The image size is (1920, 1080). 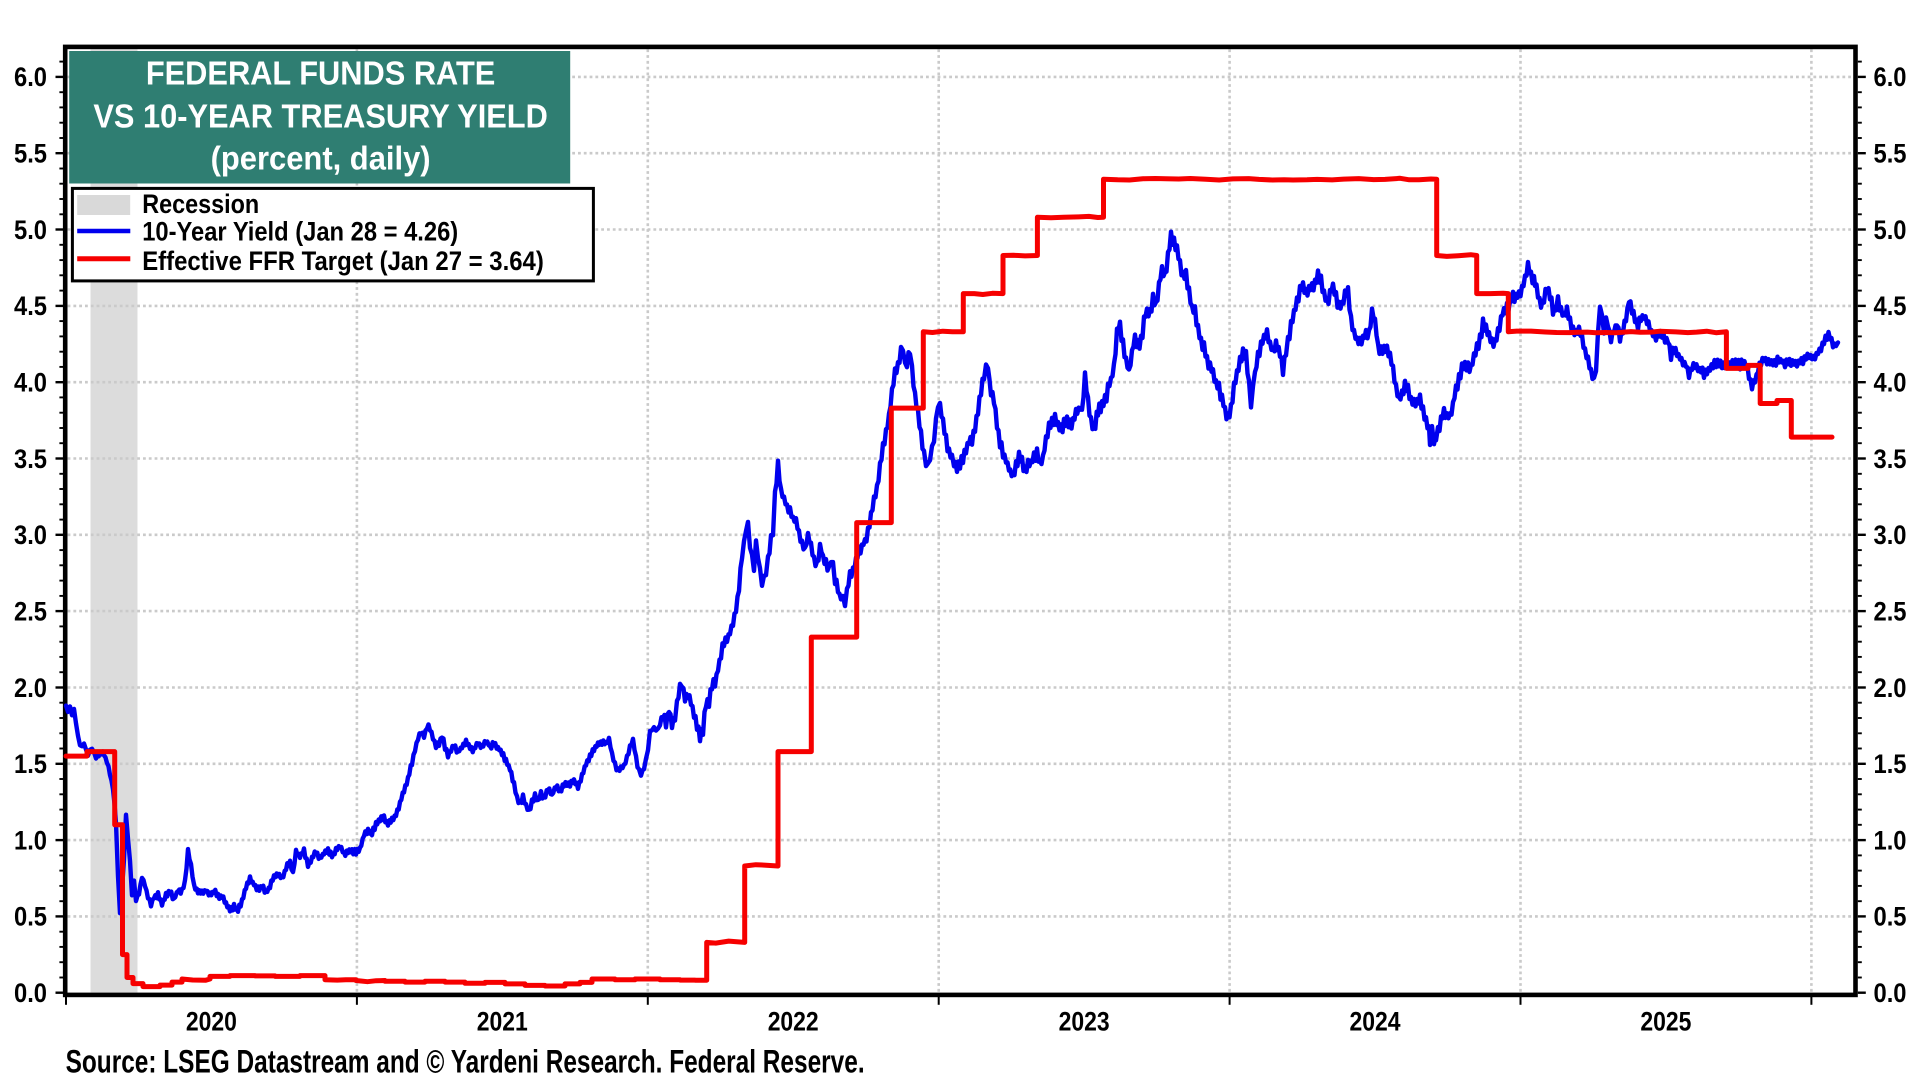 I want to click on svg-text: FEDERAL FUNDS RATE, so click(x=321, y=73).